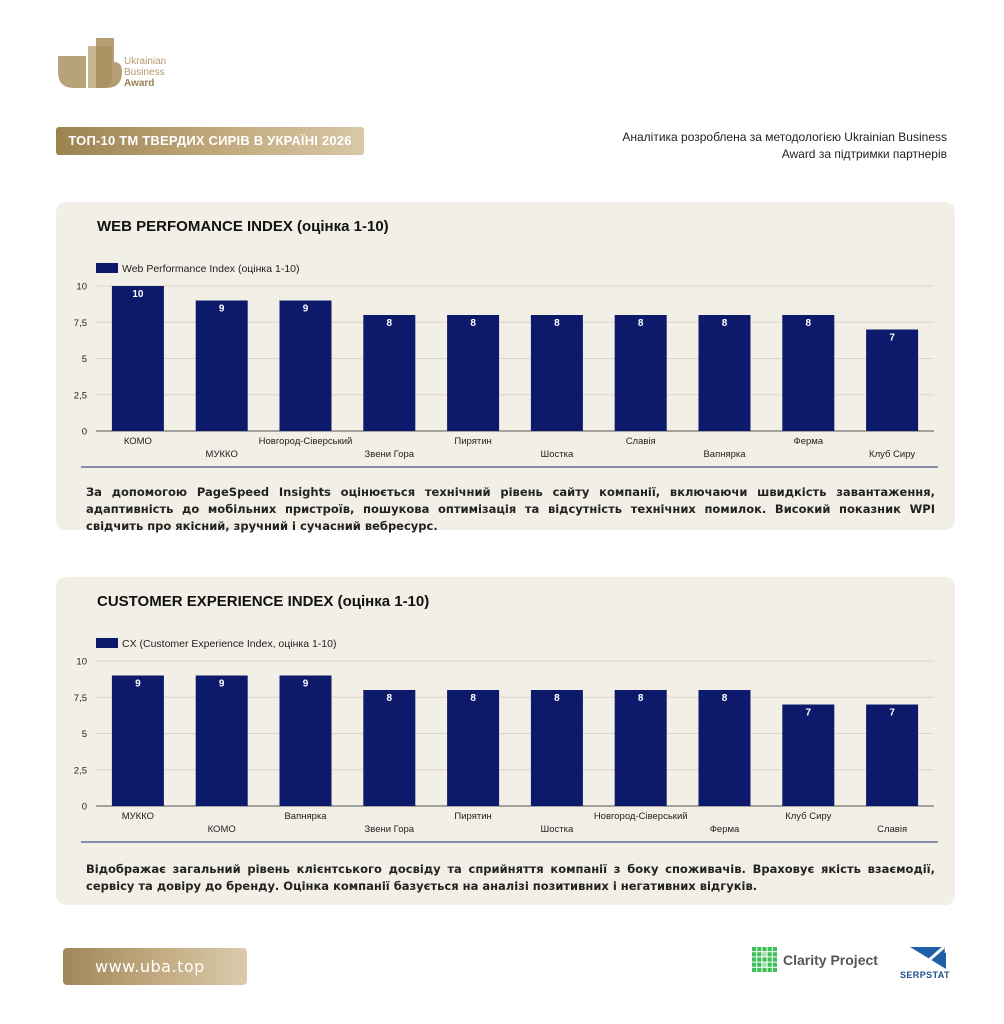 This screenshot has height=1024, width=1004. Describe the element at coordinates (155, 966) in the screenshot. I see `website-link: www.uba.top` at that location.